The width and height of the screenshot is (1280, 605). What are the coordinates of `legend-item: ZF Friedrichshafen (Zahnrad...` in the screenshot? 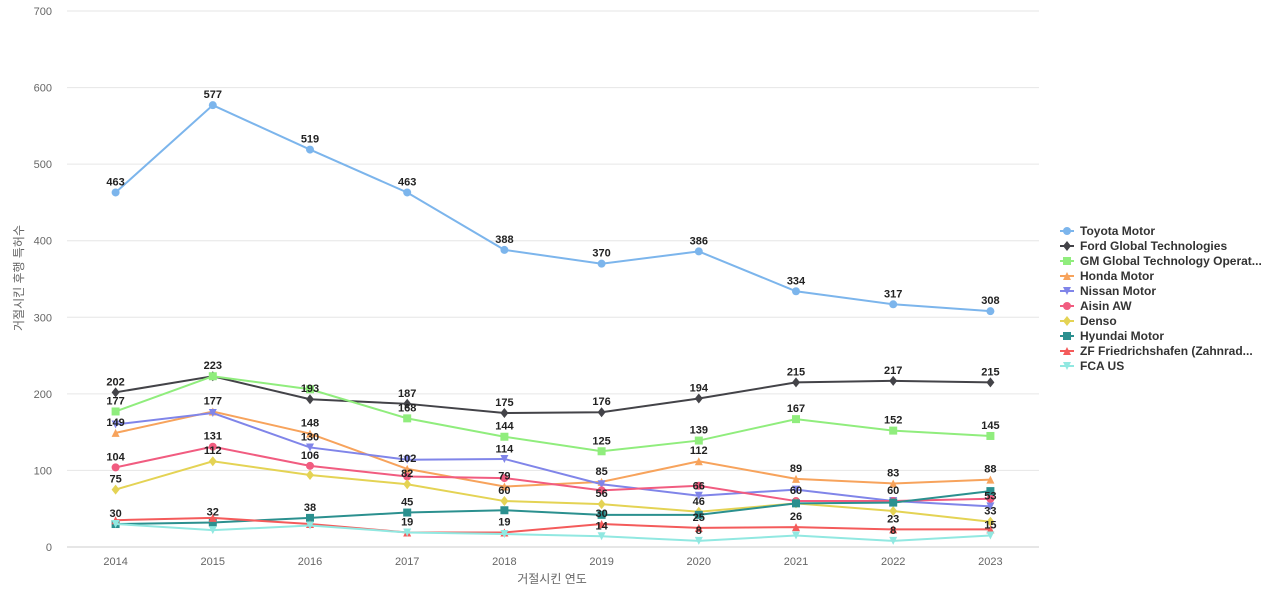 It's located at (1156, 351).